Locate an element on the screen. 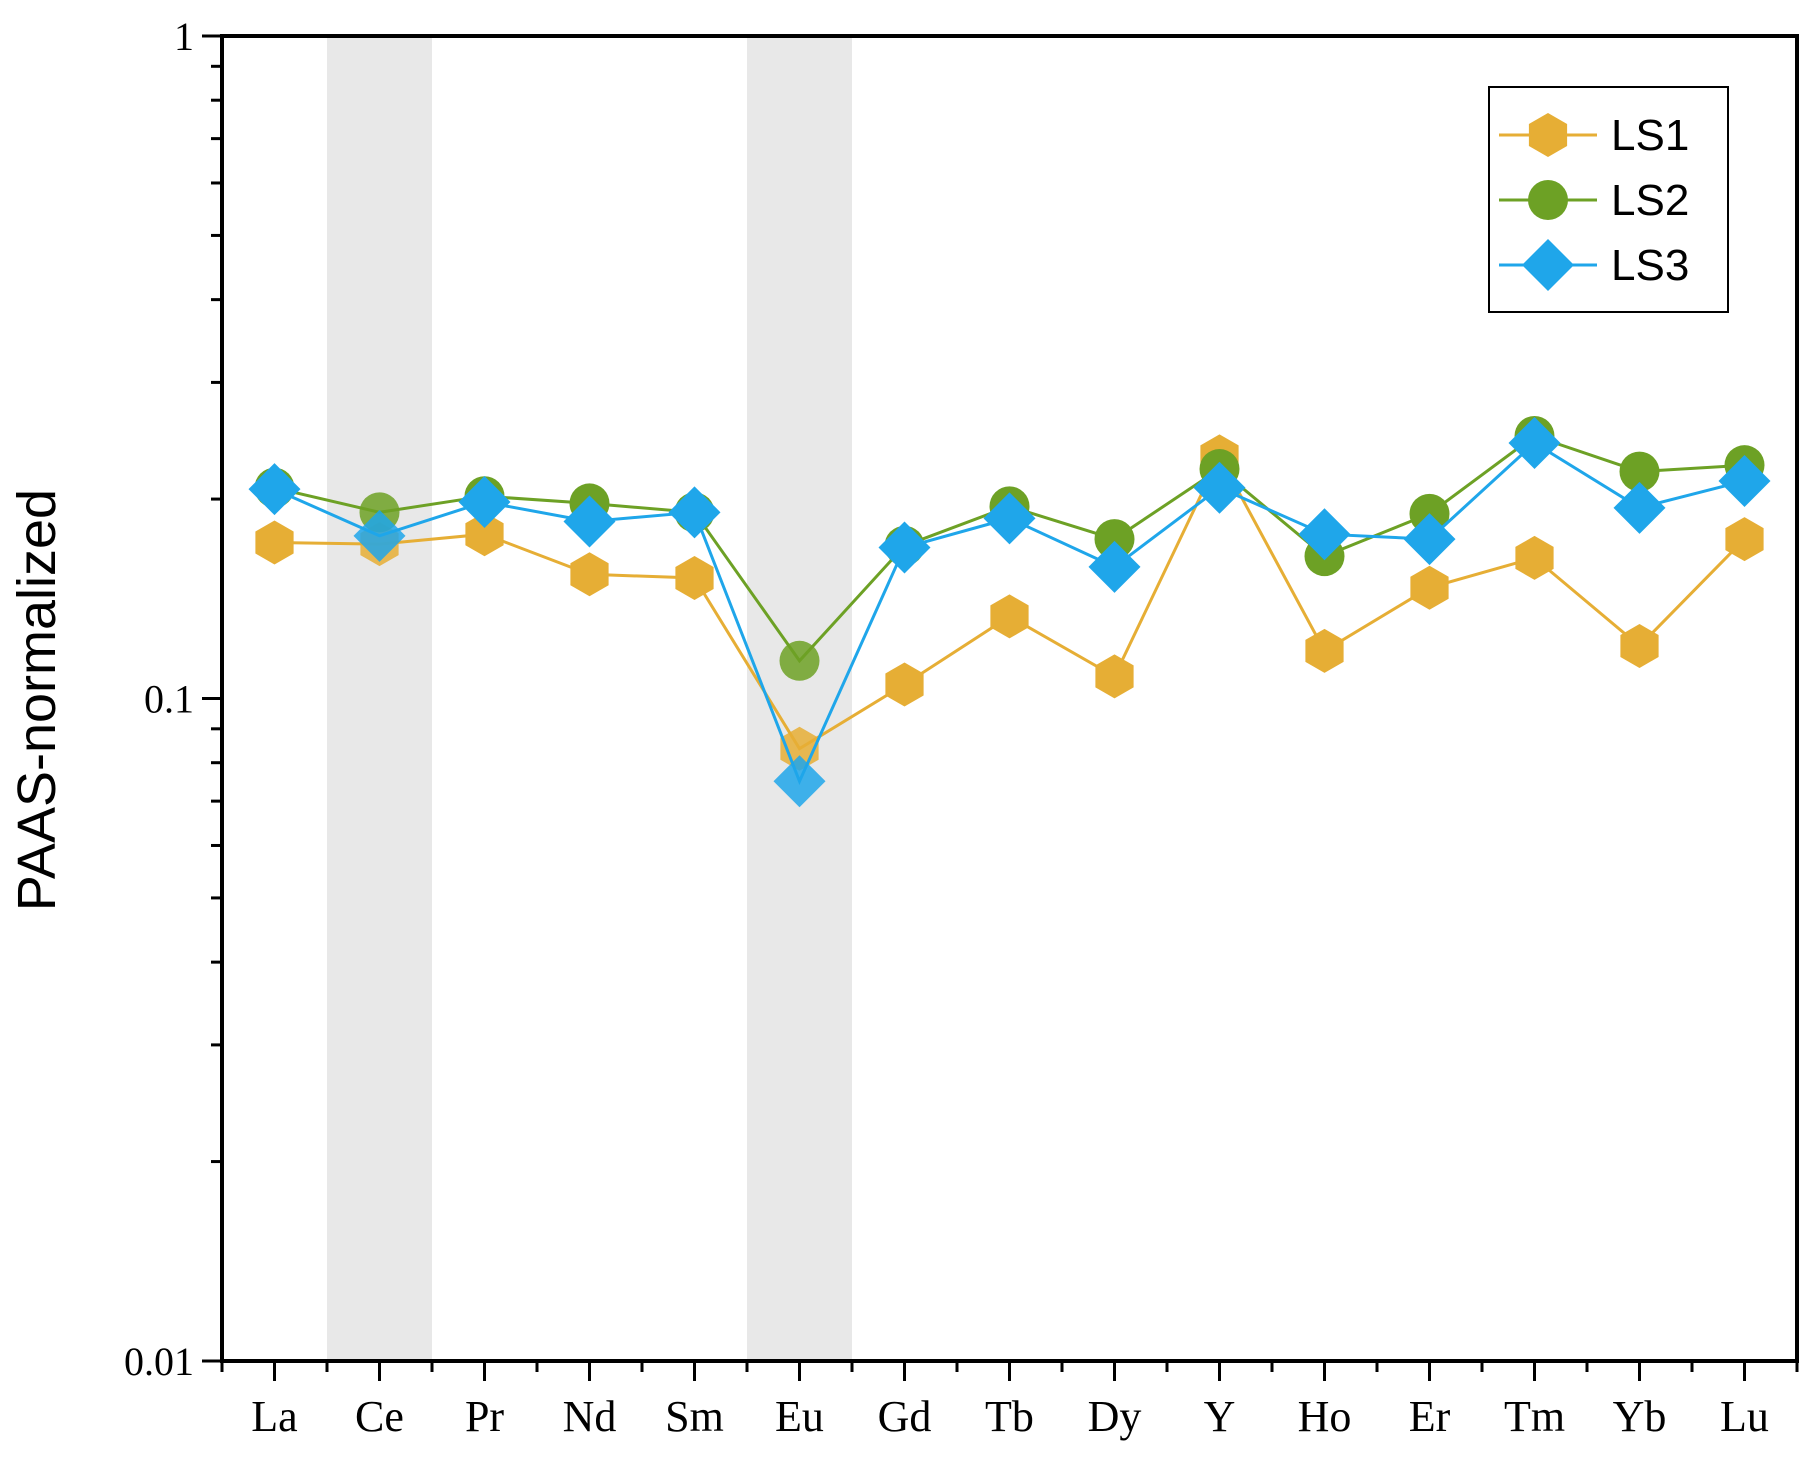 Image resolution: width=1808 pixels, height=1468 pixels. x-tick-label-tb: Tb is located at coordinates (1009, 1416).